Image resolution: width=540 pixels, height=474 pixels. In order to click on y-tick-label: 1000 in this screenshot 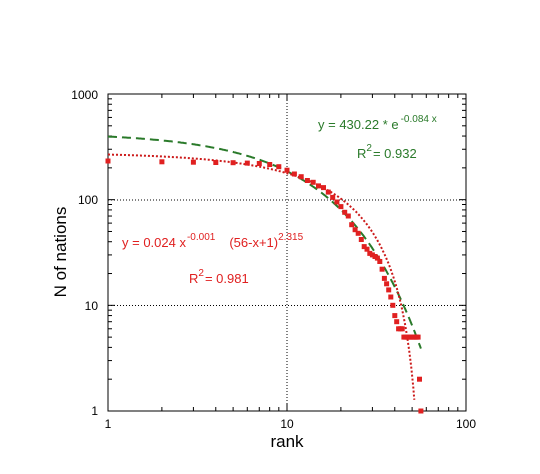, I will do `click(84, 95)`.